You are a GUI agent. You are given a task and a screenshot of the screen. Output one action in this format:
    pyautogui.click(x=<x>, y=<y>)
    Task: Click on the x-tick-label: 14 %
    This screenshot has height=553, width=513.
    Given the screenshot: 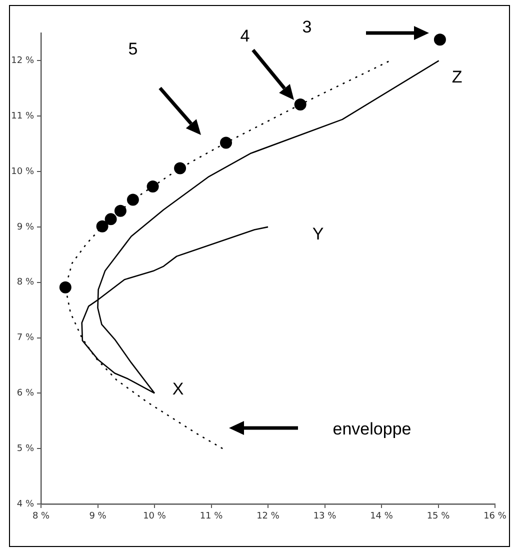 What is the action you would take?
    pyautogui.click(x=382, y=517)
    